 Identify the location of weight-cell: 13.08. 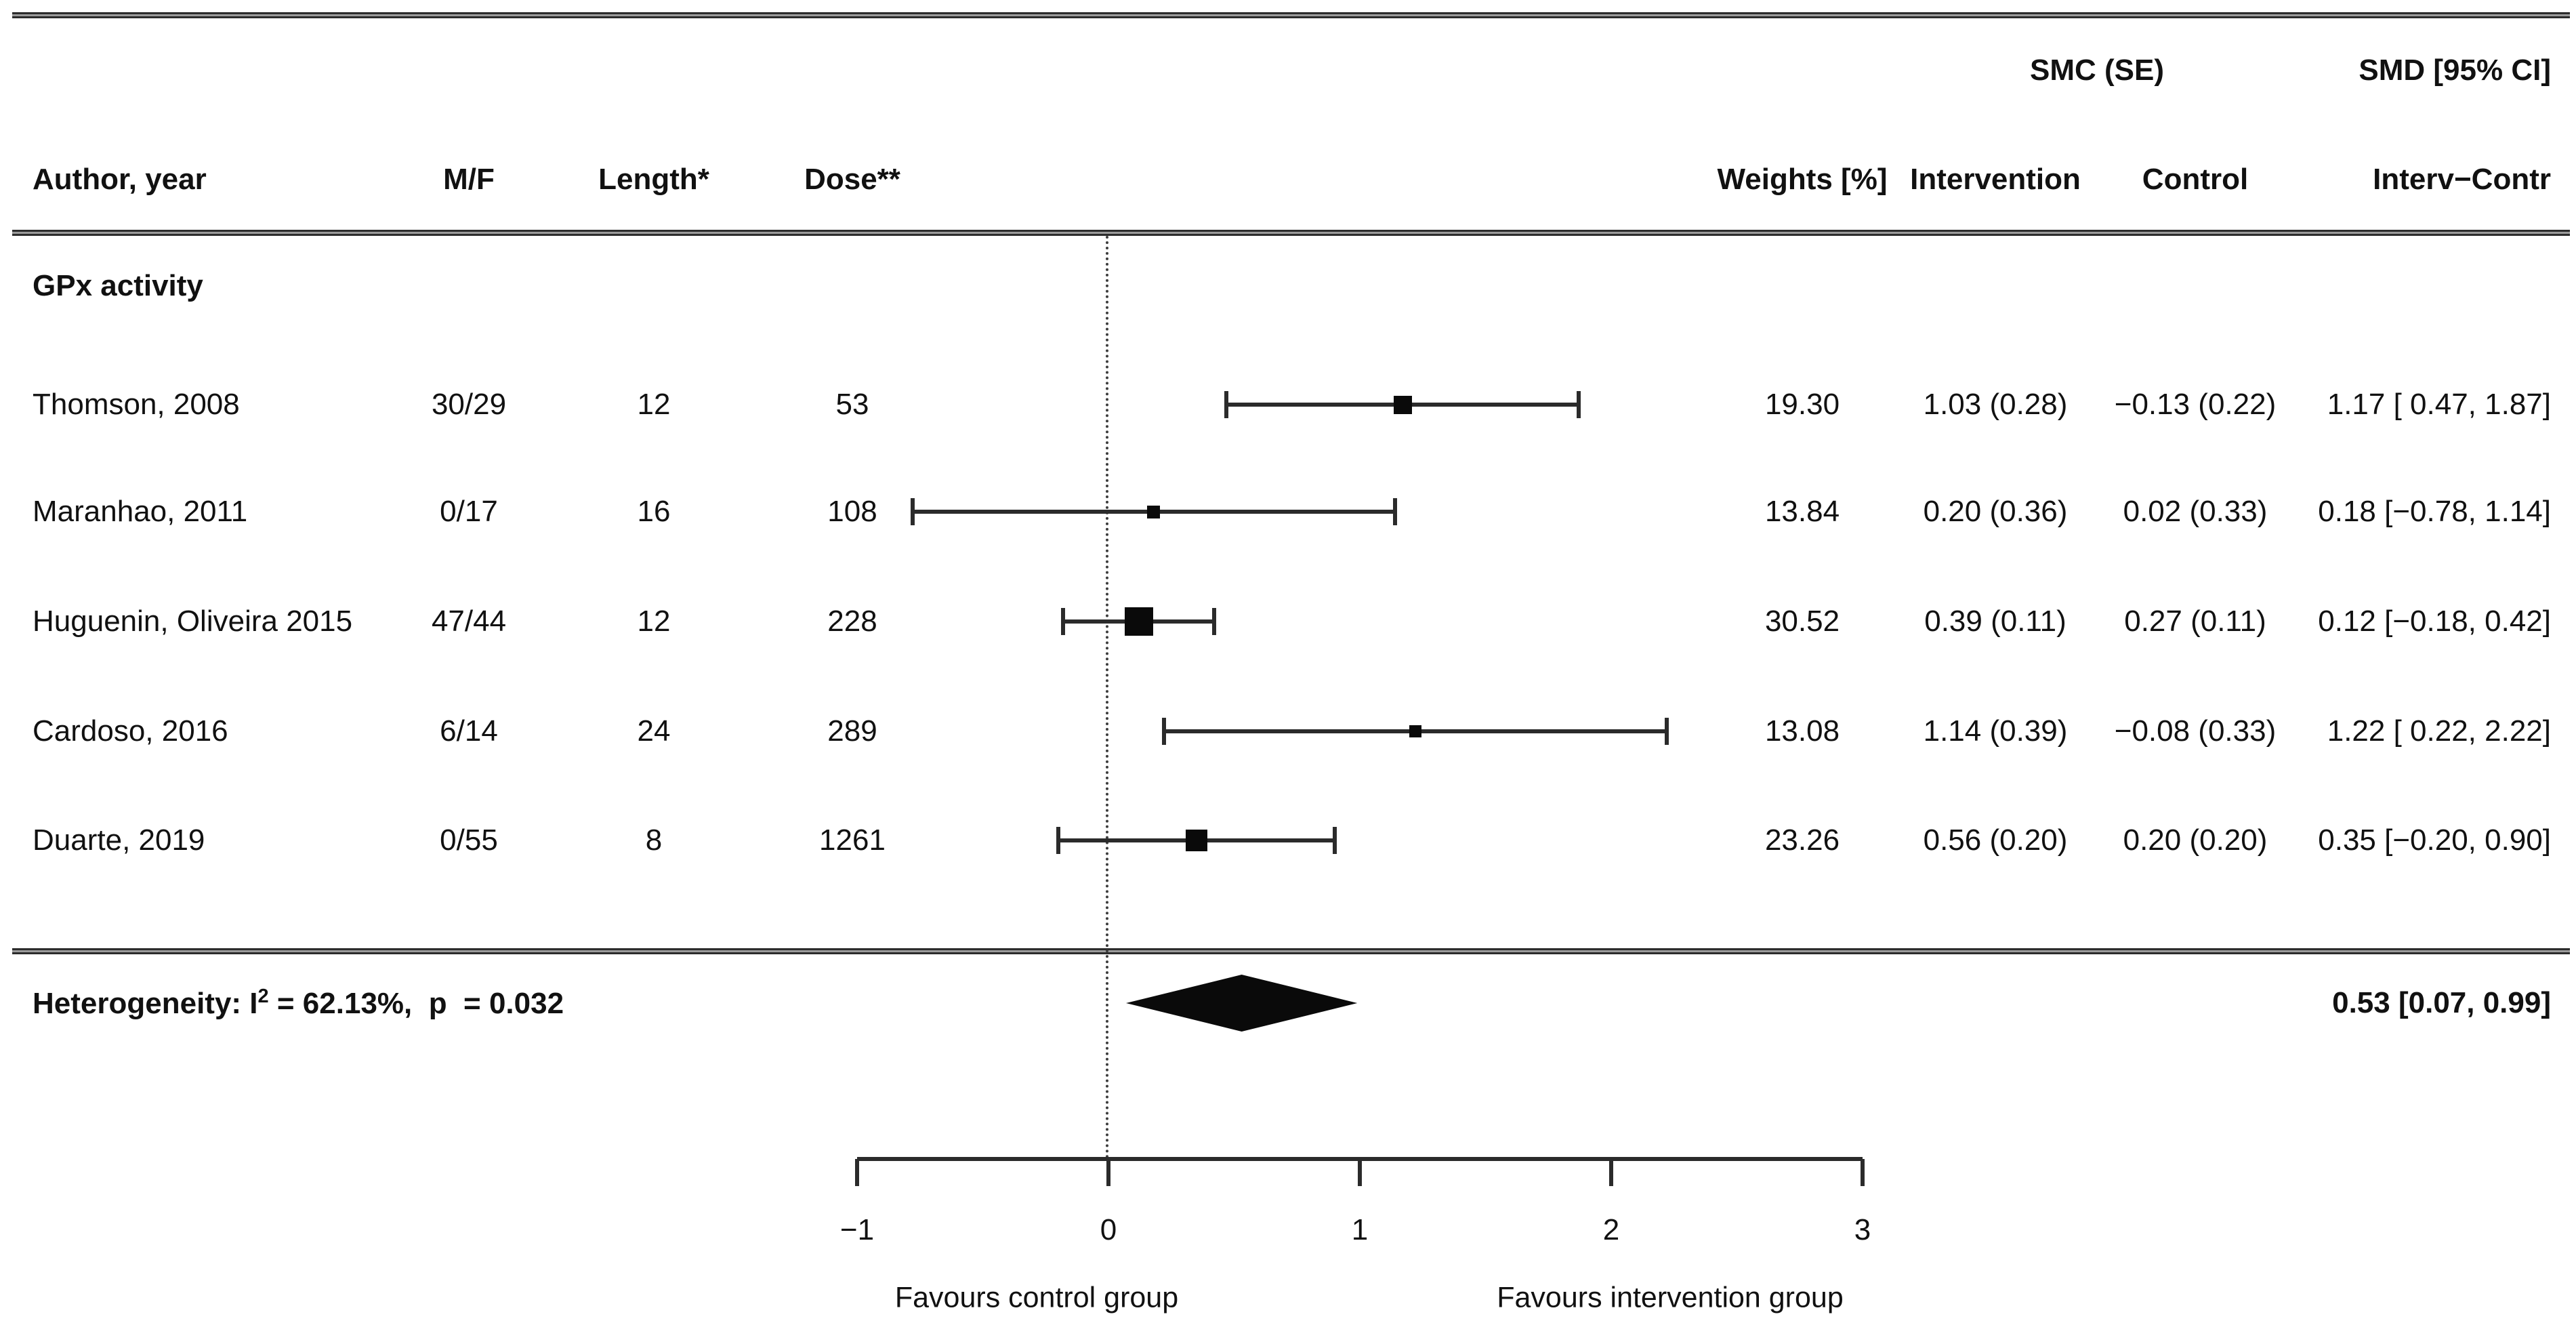
(1802, 731).